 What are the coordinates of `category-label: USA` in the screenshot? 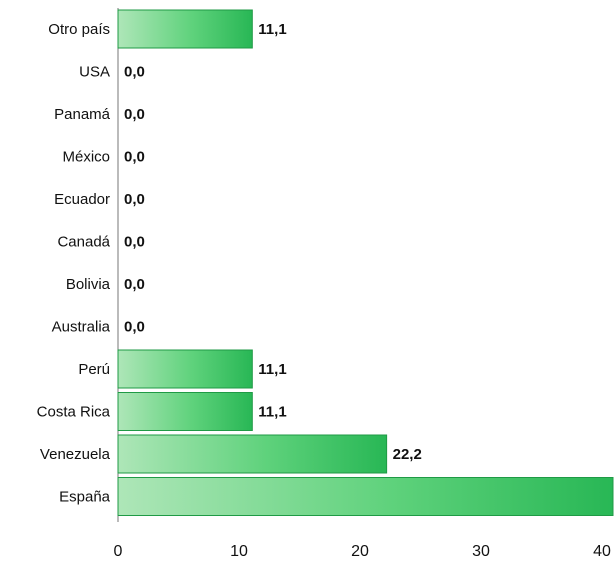 It's located at (94, 72).